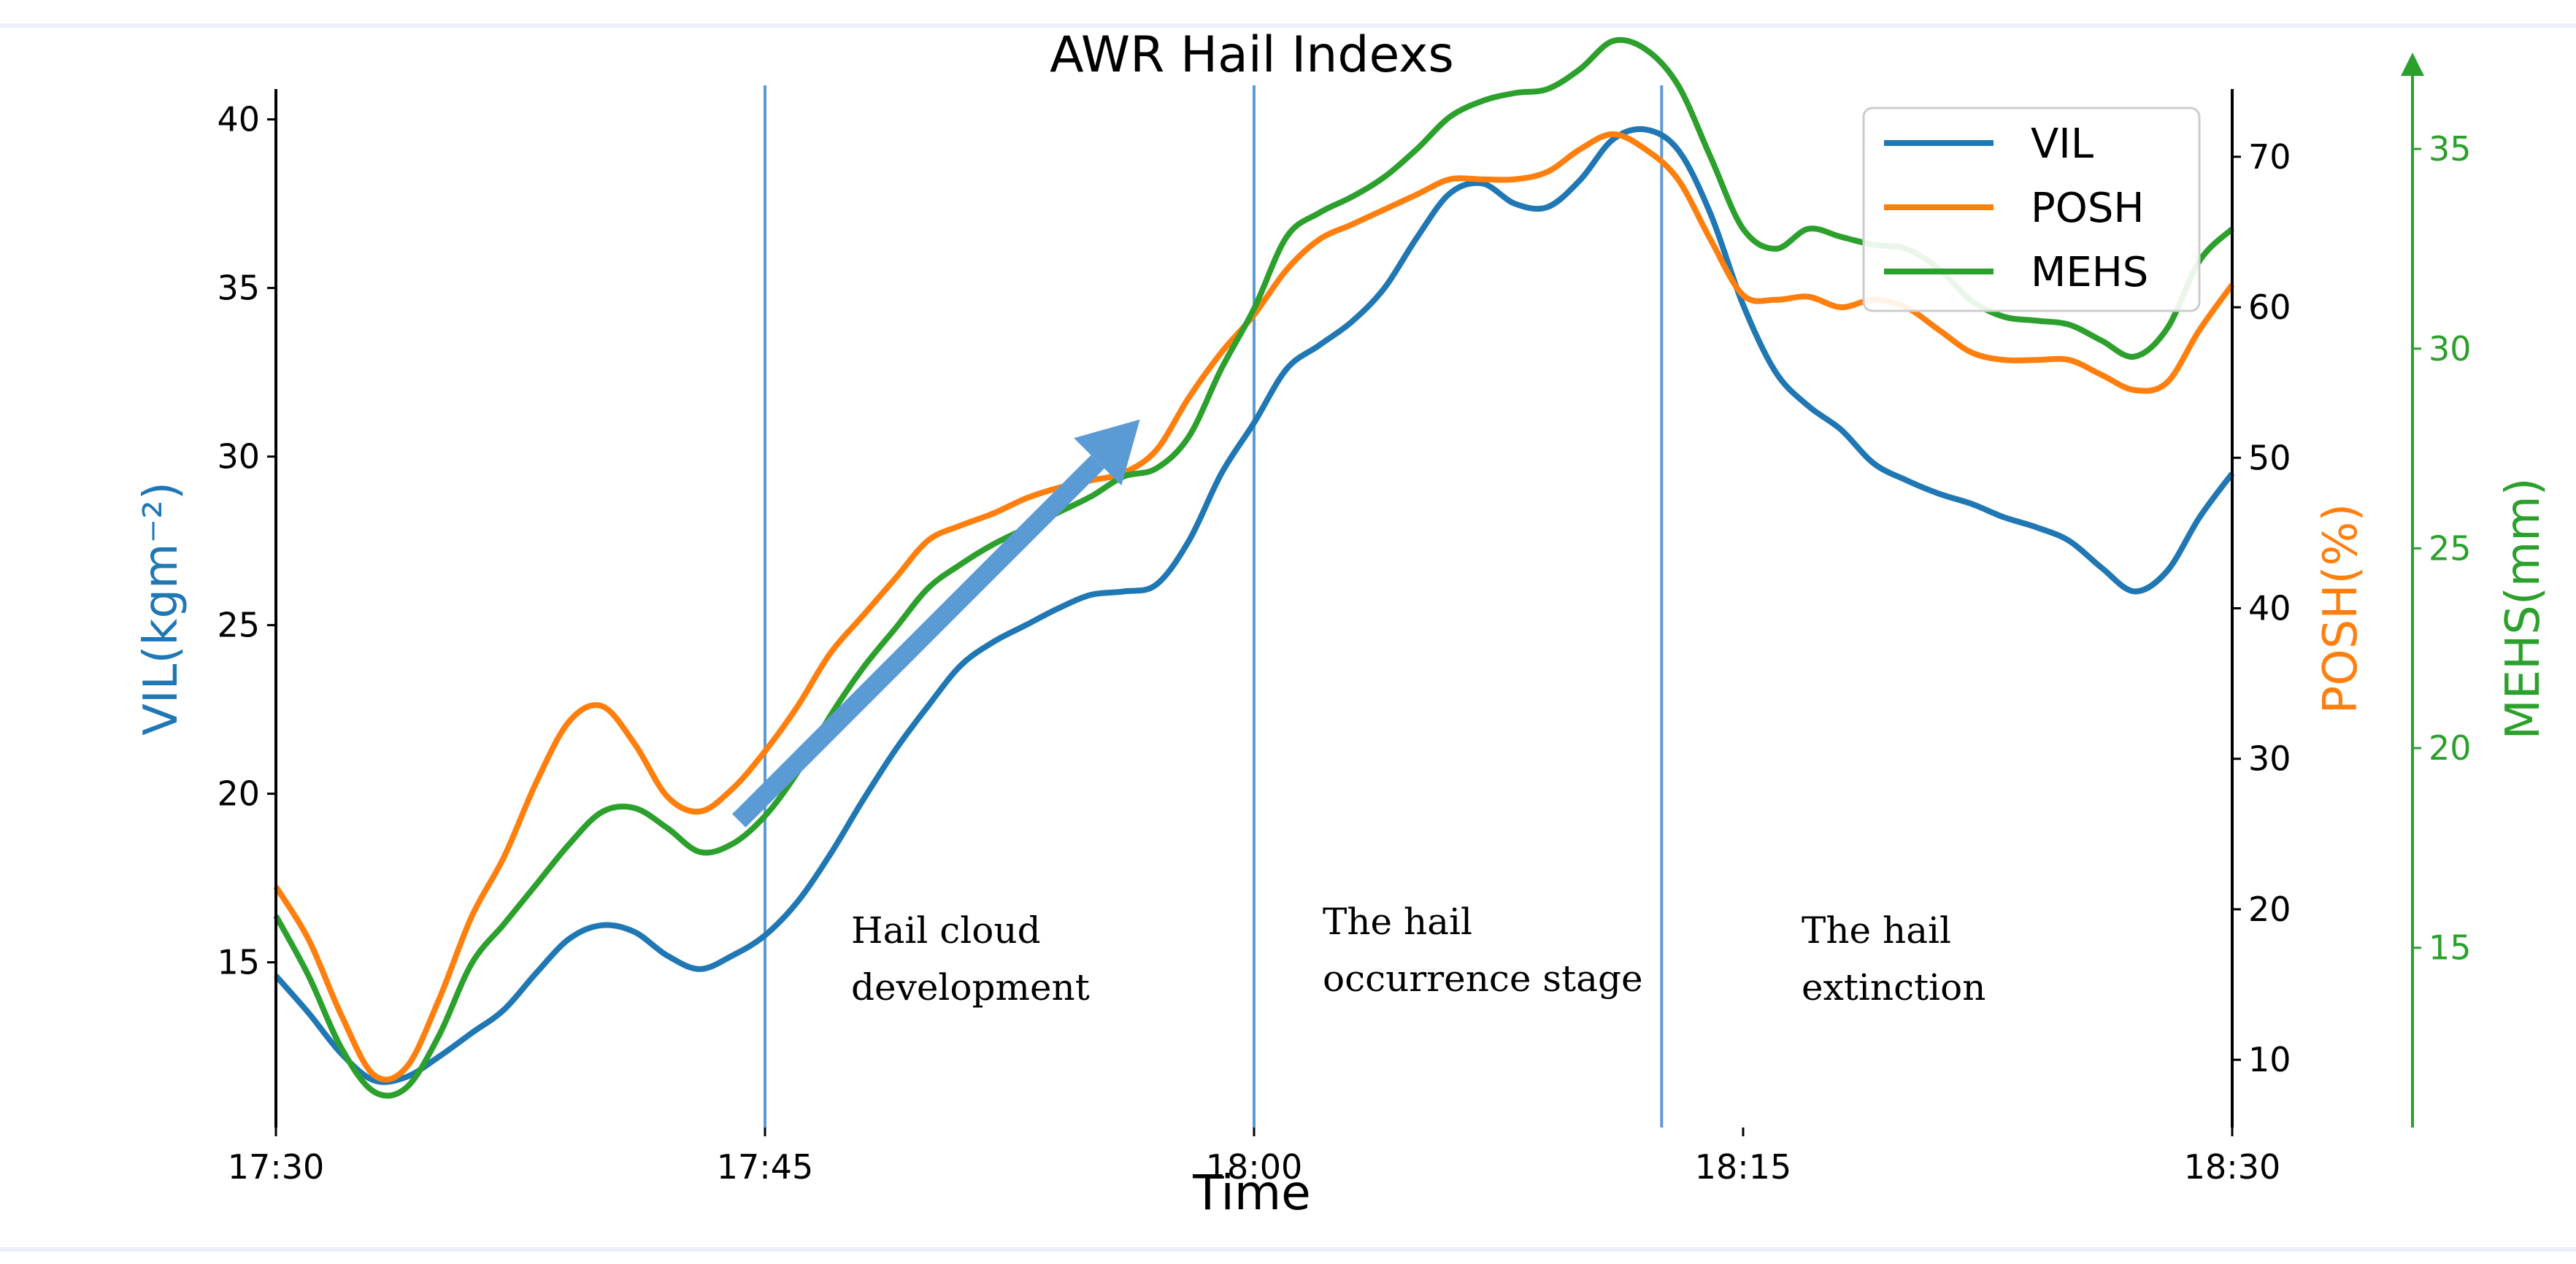  Describe the element at coordinates (161, 609) in the screenshot. I see `vil-axis-label: VIL(kgm⁻²)` at that location.